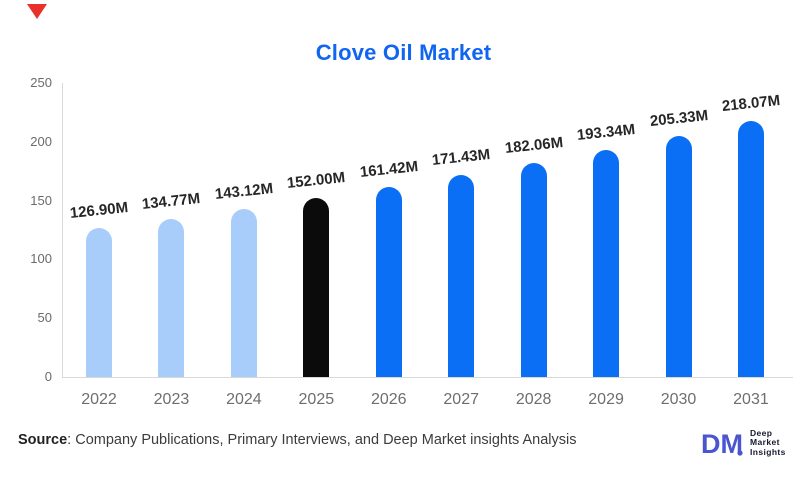  What do you see at coordinates (751, 103) in the screenshot?
I see `bar-value-label: 218.07M` at bounding box center [751, 103].